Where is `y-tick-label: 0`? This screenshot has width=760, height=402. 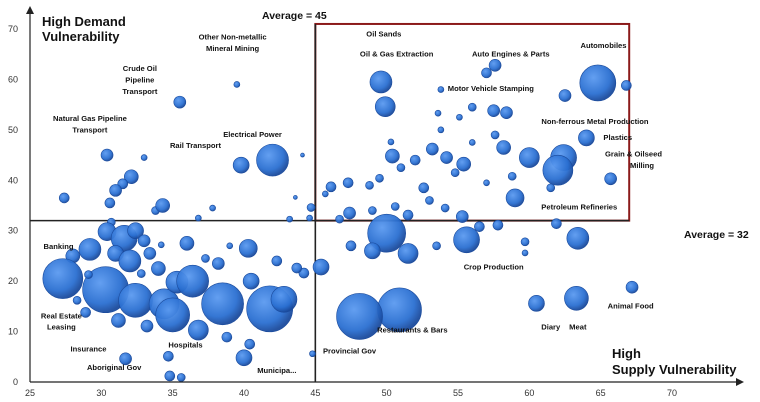 y-tick-label: 0 is located at coordinates (15, 382).